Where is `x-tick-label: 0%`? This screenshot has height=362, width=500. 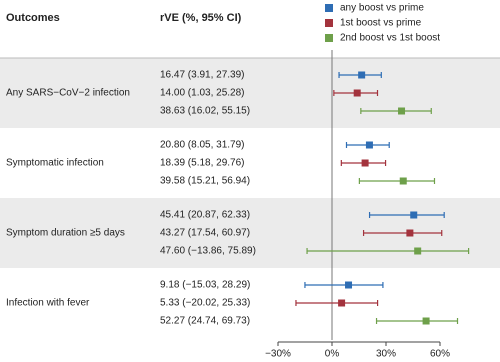 x-tick-label: 0% is located at coordinates (332, 354).